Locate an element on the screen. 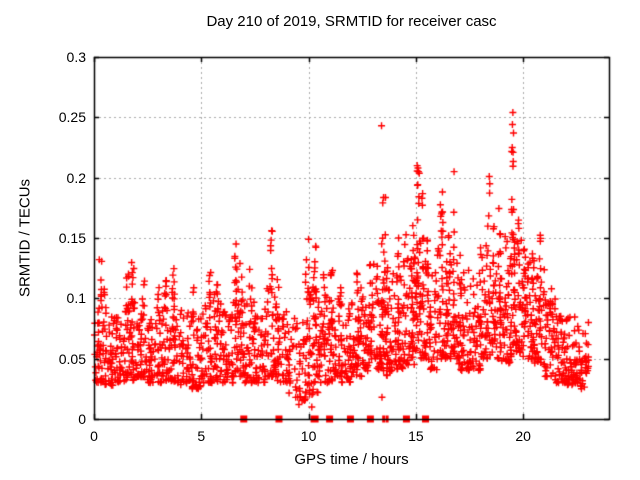  y-tick-label: 0.2 is located at coordinates (76, 177).